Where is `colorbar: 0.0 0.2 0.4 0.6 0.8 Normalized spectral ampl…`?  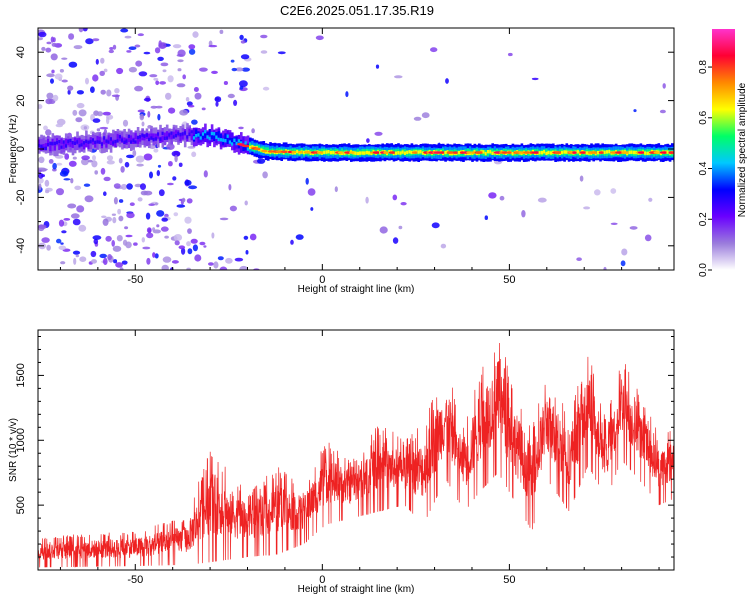 colorbar: 0.0 0.2 0.4 0.6 0.8 Normalized spectral ampl… is located at coordinates (723, 153).